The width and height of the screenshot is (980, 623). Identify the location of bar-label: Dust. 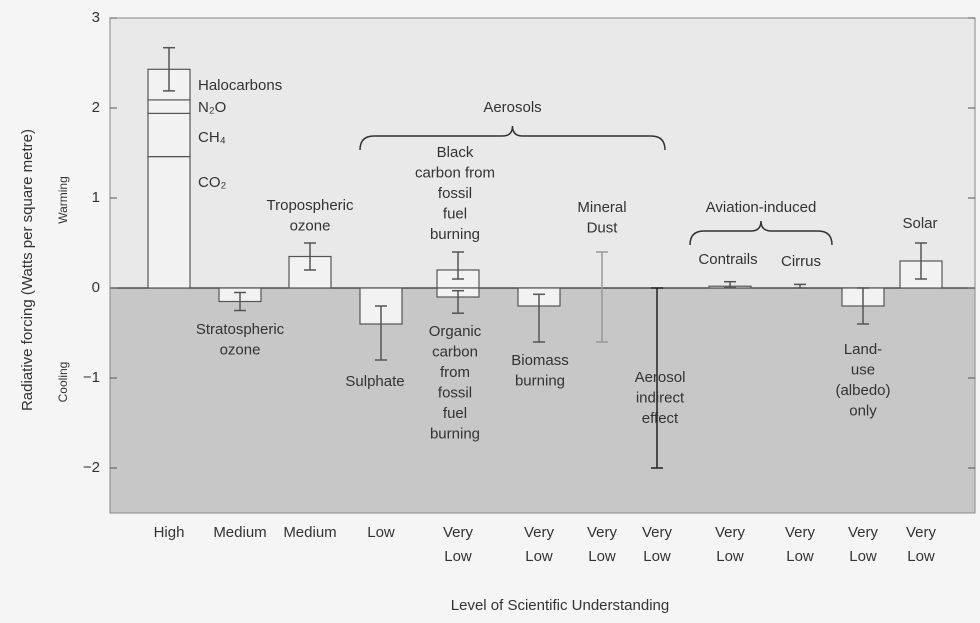
(603, 227).